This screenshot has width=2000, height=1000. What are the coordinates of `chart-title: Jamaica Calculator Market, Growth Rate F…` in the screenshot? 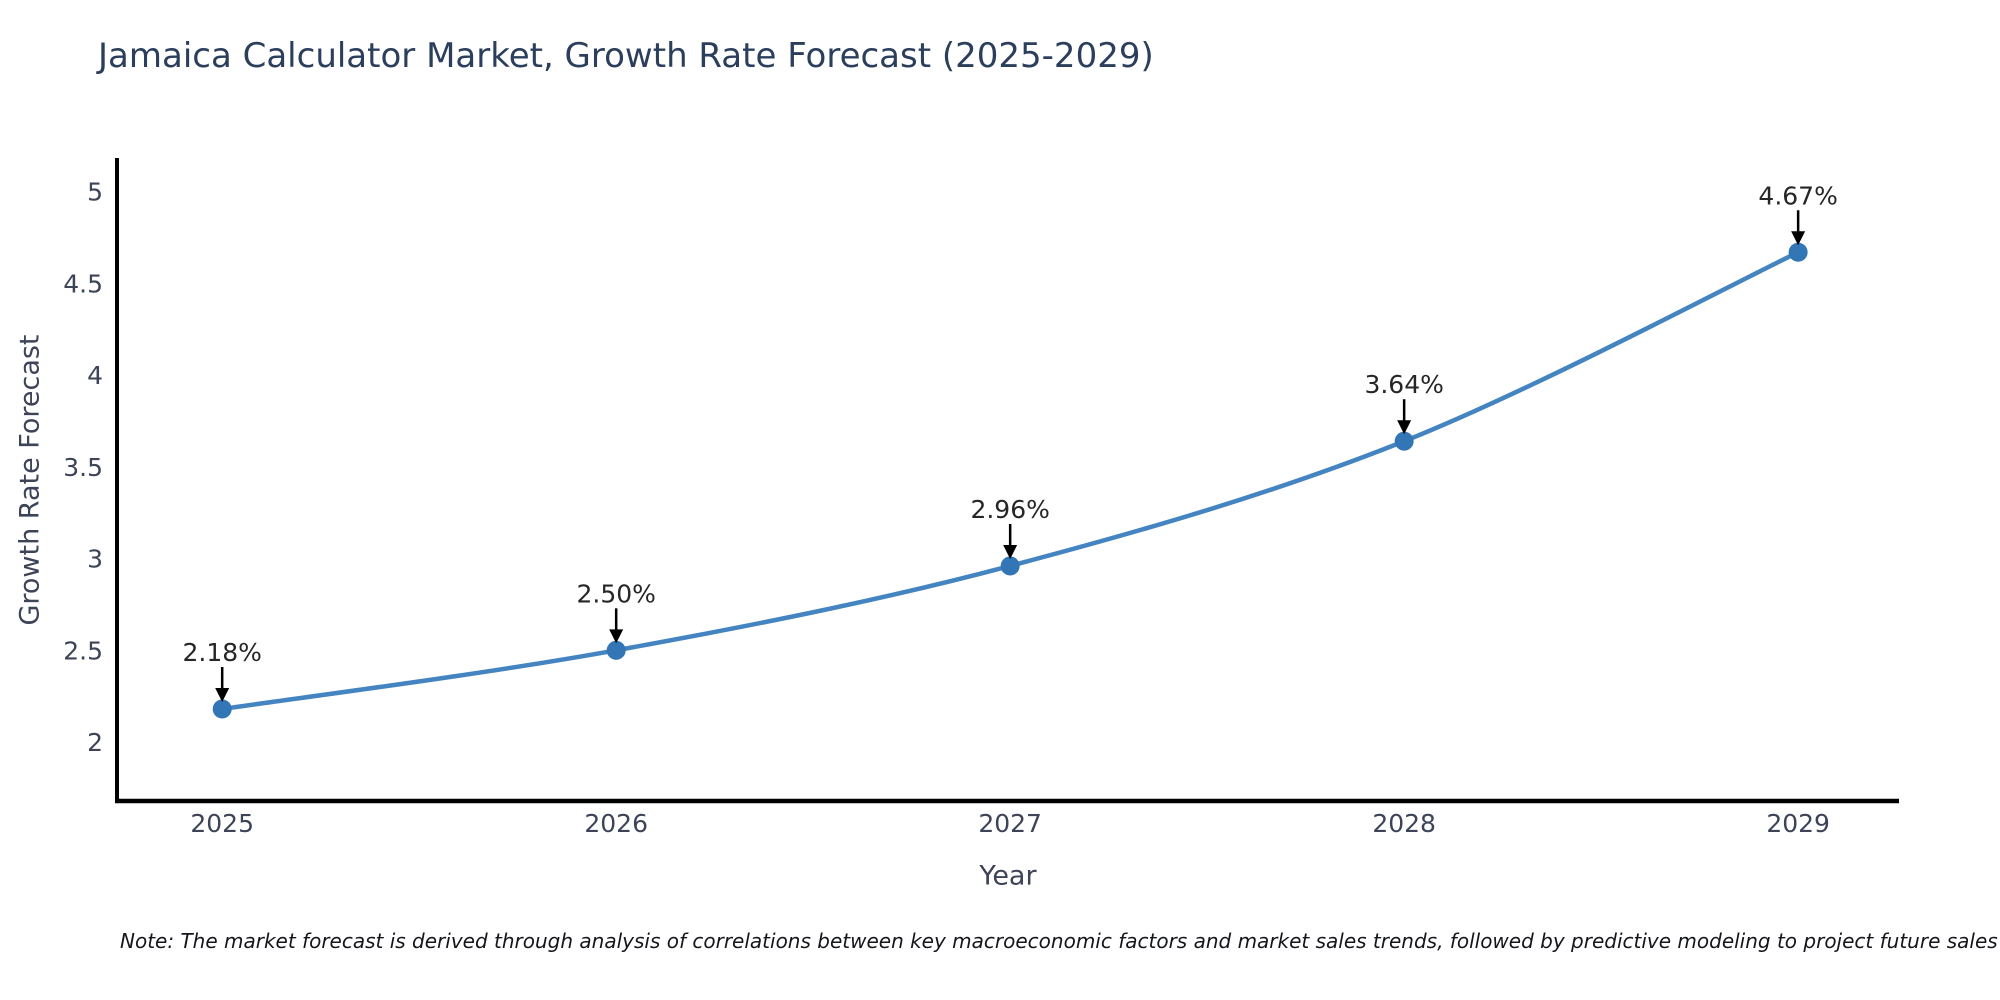 It's located at (626, 56).